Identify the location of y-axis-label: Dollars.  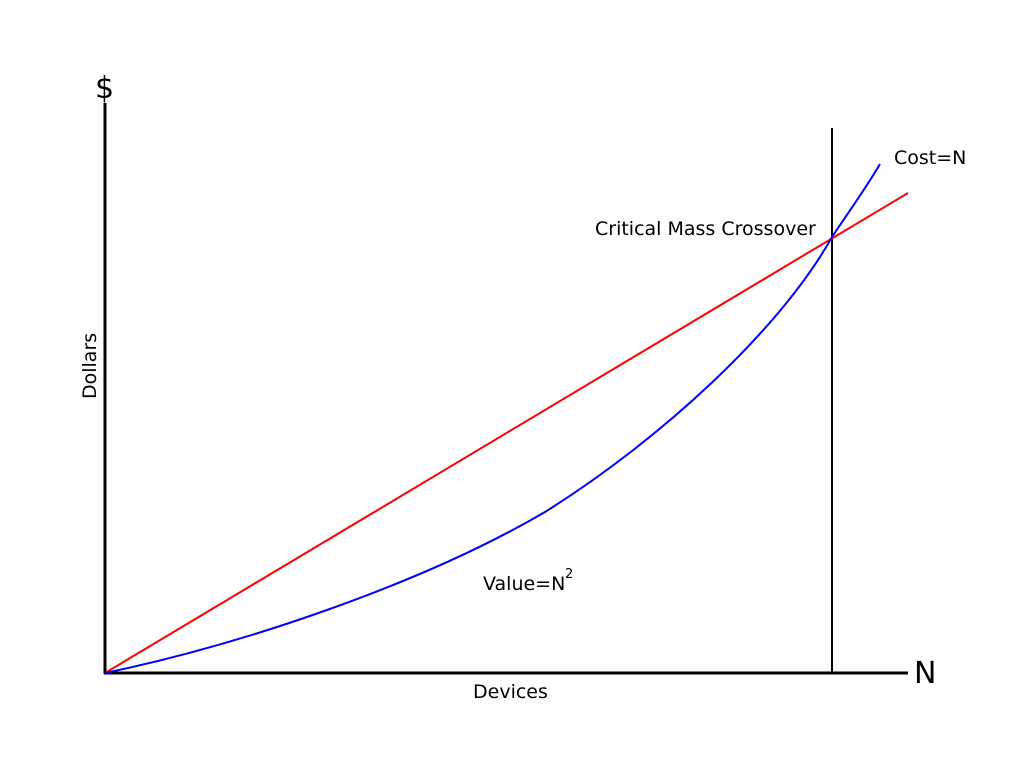
(90, 366).